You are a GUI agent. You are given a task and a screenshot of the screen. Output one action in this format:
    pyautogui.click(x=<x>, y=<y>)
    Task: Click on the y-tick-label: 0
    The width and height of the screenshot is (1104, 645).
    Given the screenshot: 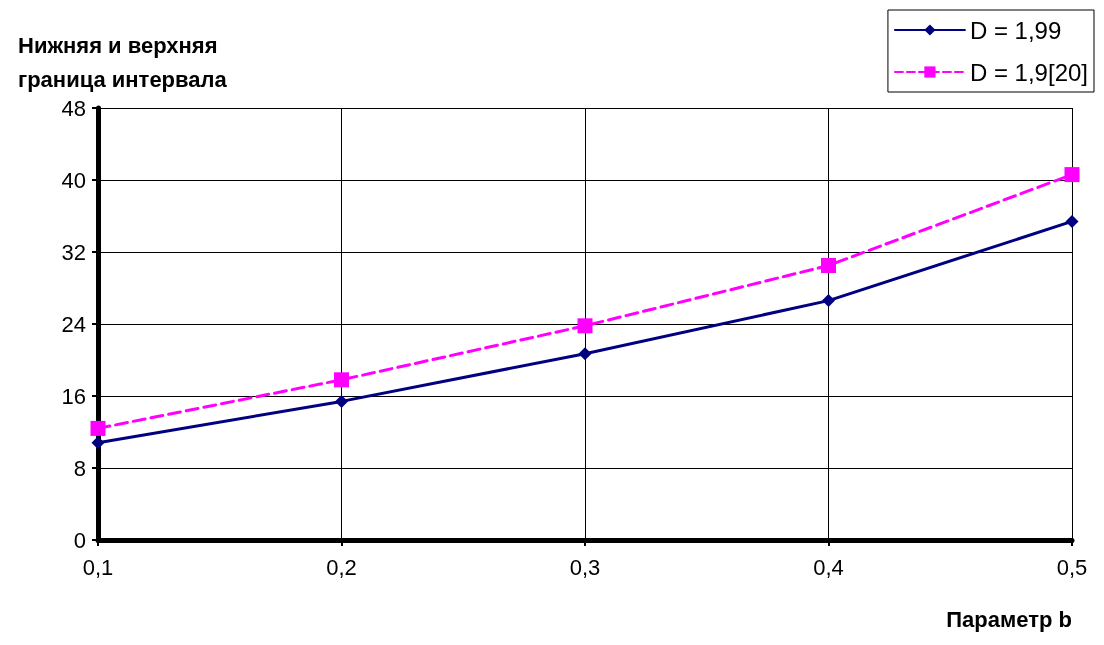 What is the action you would take?
    pyautogui.click(x=79, y=540)
    